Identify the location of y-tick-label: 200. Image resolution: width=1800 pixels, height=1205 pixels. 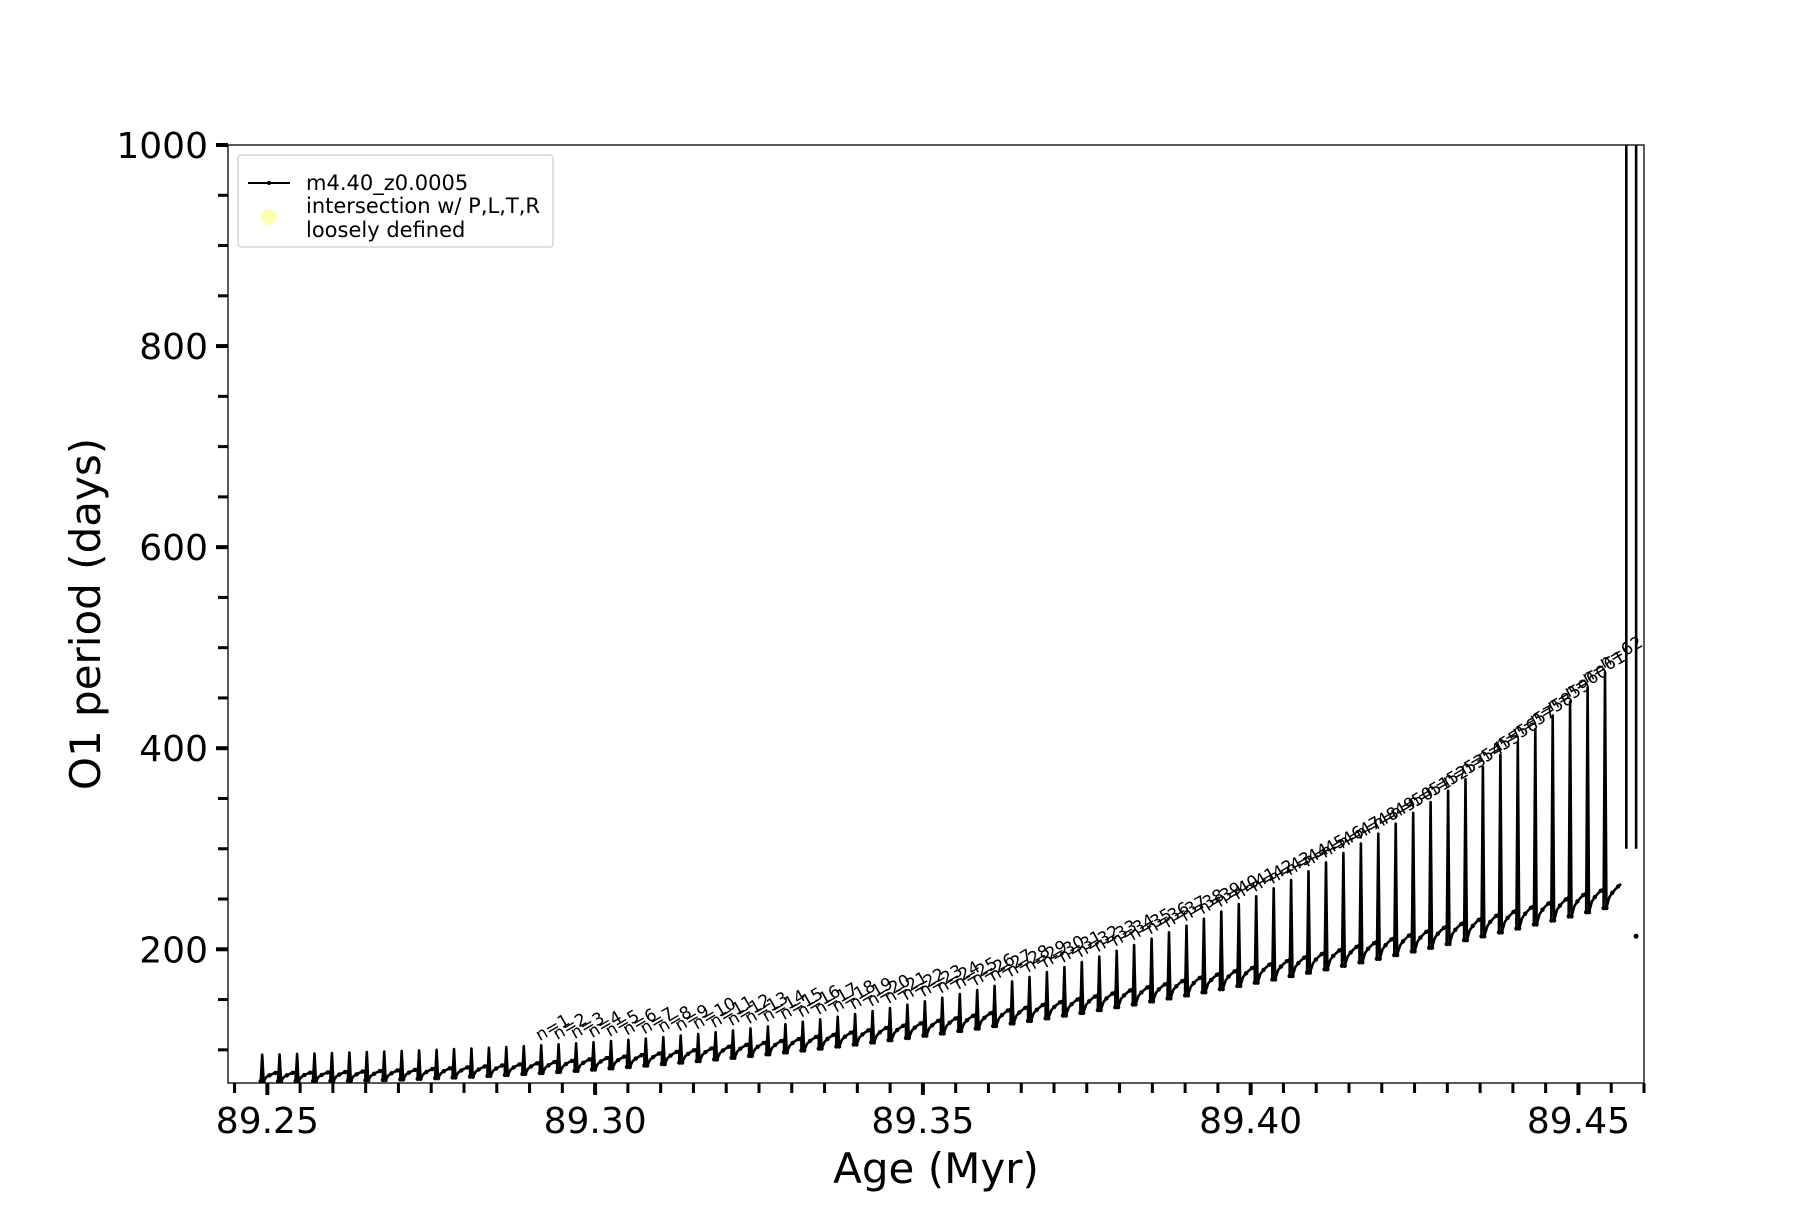
(173, 950).